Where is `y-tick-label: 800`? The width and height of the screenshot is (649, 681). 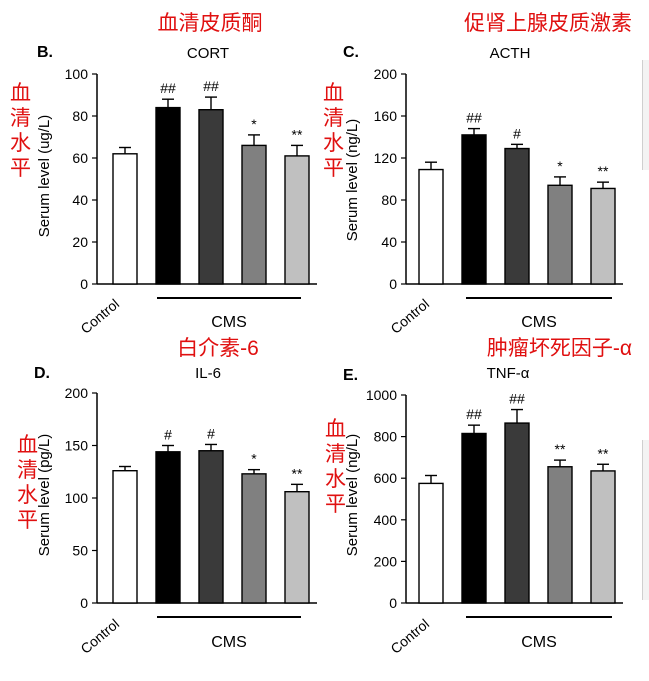
y-tick-label: 800 is located at coordinates (386, 437).